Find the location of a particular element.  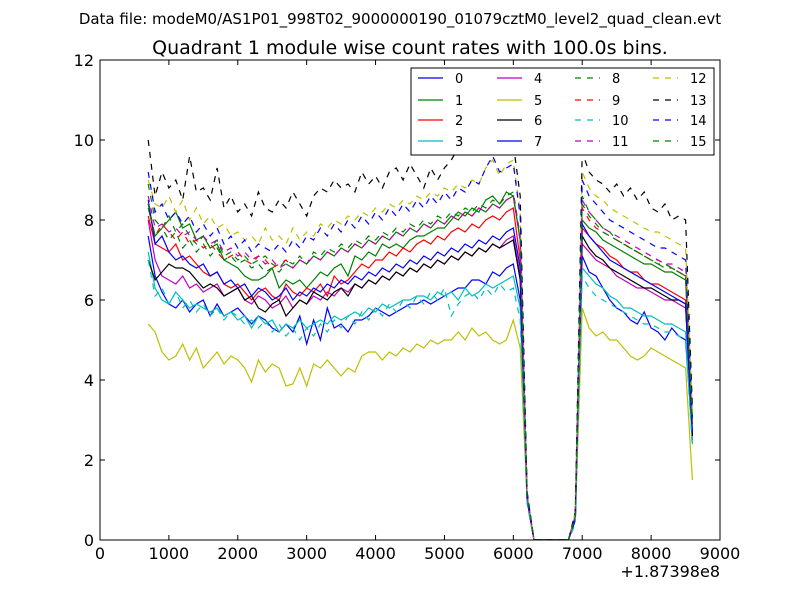

legend-label-14: 14 is located at coordinates (698, 121).